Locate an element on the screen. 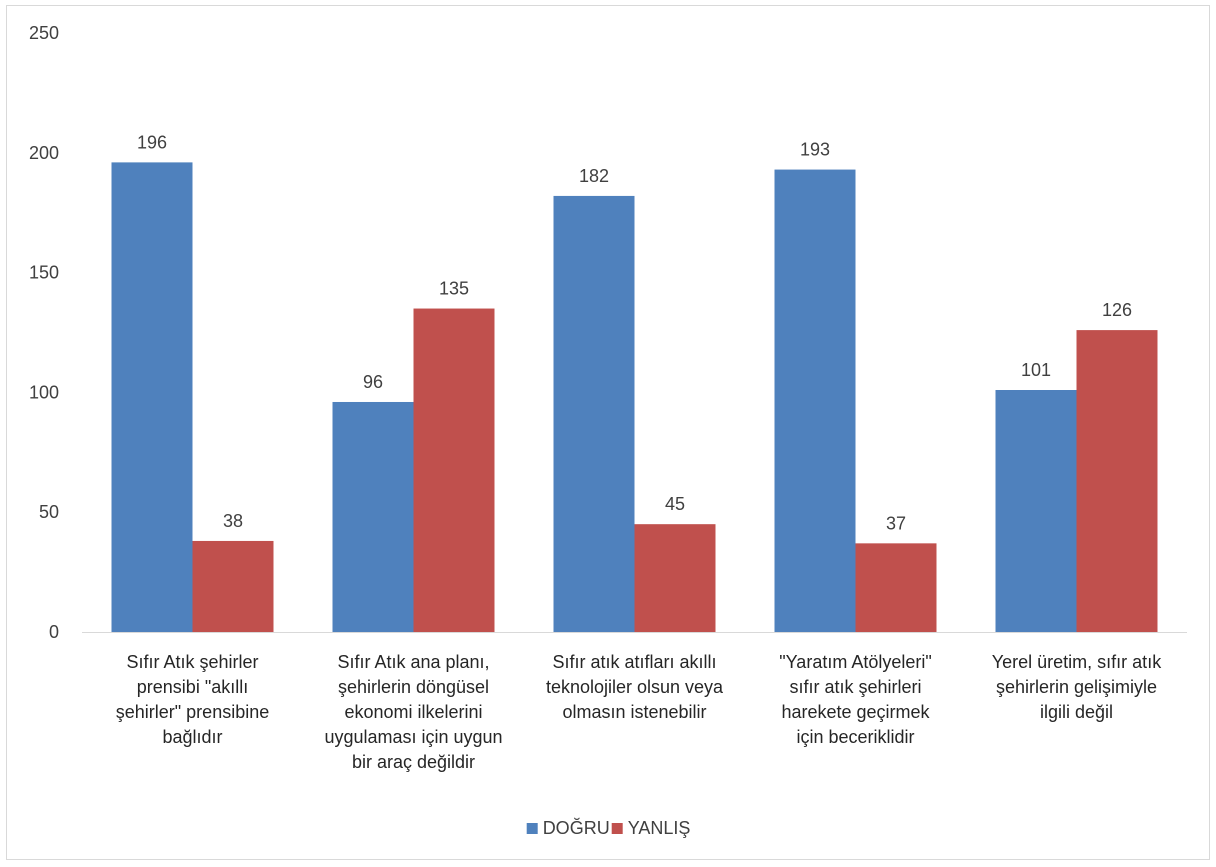 This screenshot has height=867, width=1216. category-label-line: şehirler" prensibine is located at coordinates (192, 712).